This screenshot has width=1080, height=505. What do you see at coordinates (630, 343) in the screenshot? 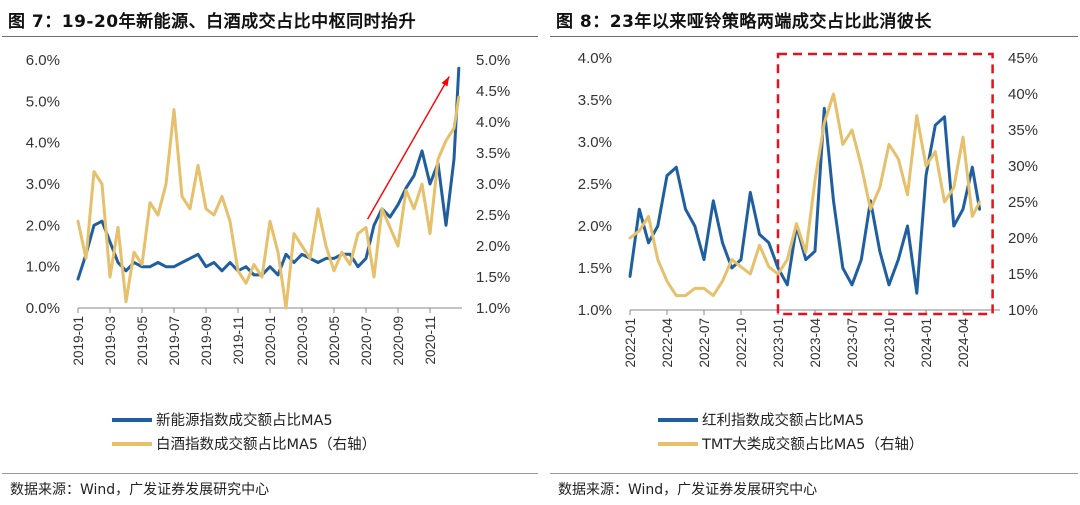
I see `x-tick-label: 2022-01` at bounding box center [630, 343].